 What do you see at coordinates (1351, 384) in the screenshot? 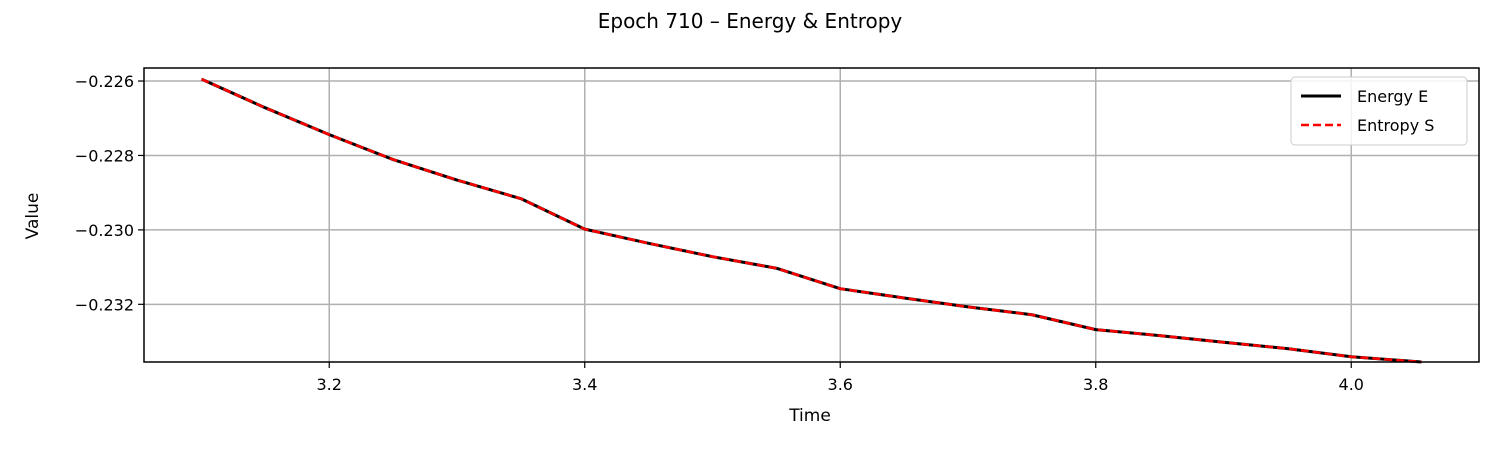
I see `x-tick-label: 4.0` at bounding box center [1351, 384].